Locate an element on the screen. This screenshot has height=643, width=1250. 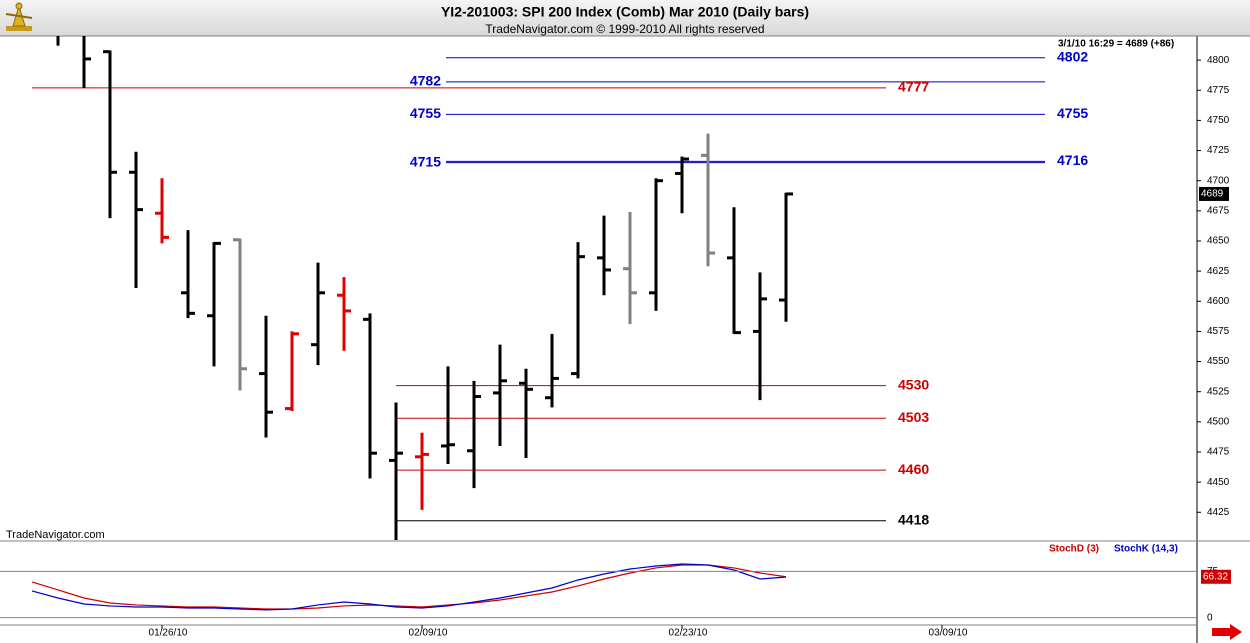
legend-entry: StochD (3) is located at coordinates (1074, 549).